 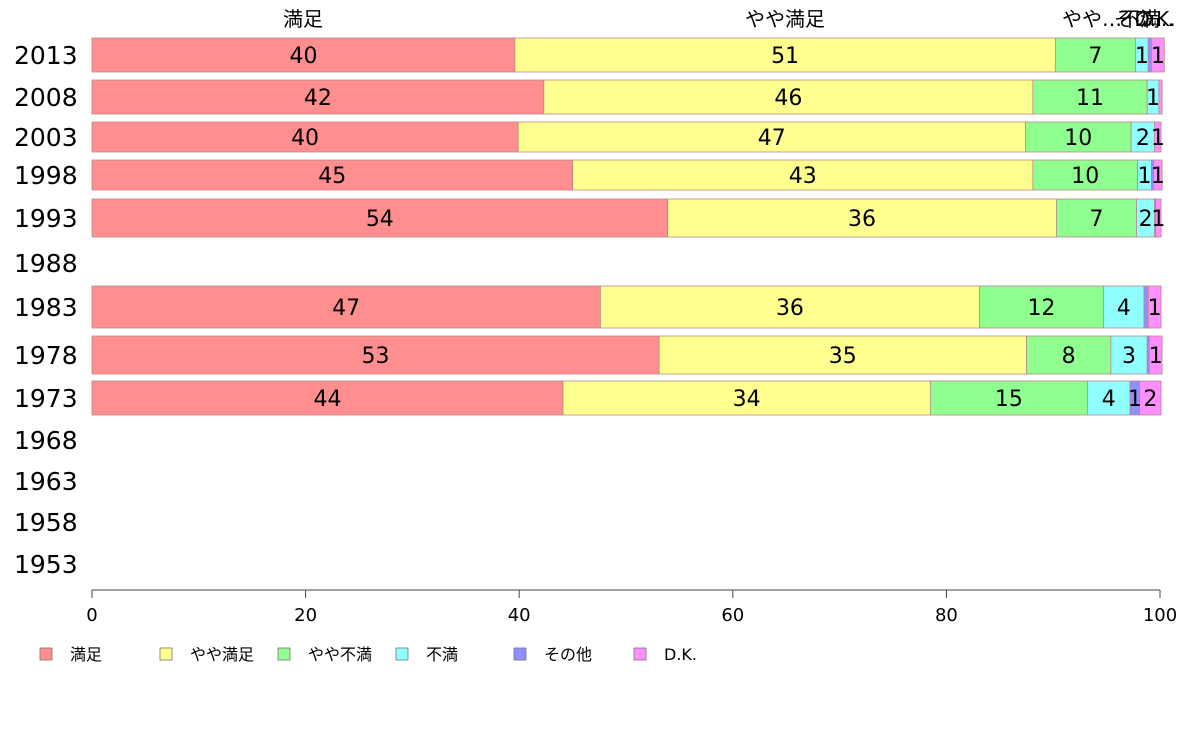 I want to click on x-tick-label: 80, so click(x=946, y=615).